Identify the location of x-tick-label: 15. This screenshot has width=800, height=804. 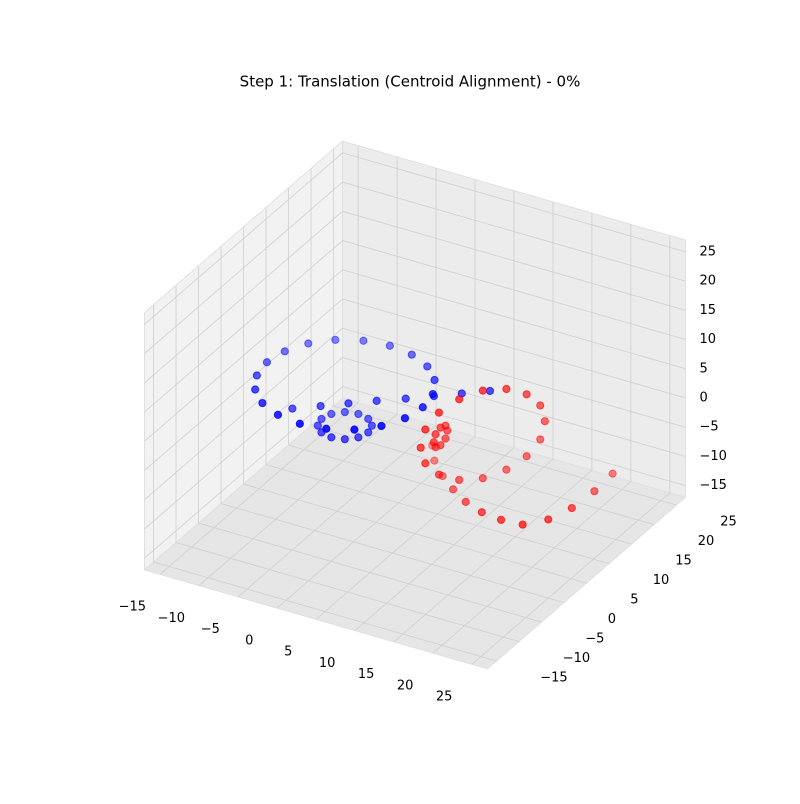
(366, 674).